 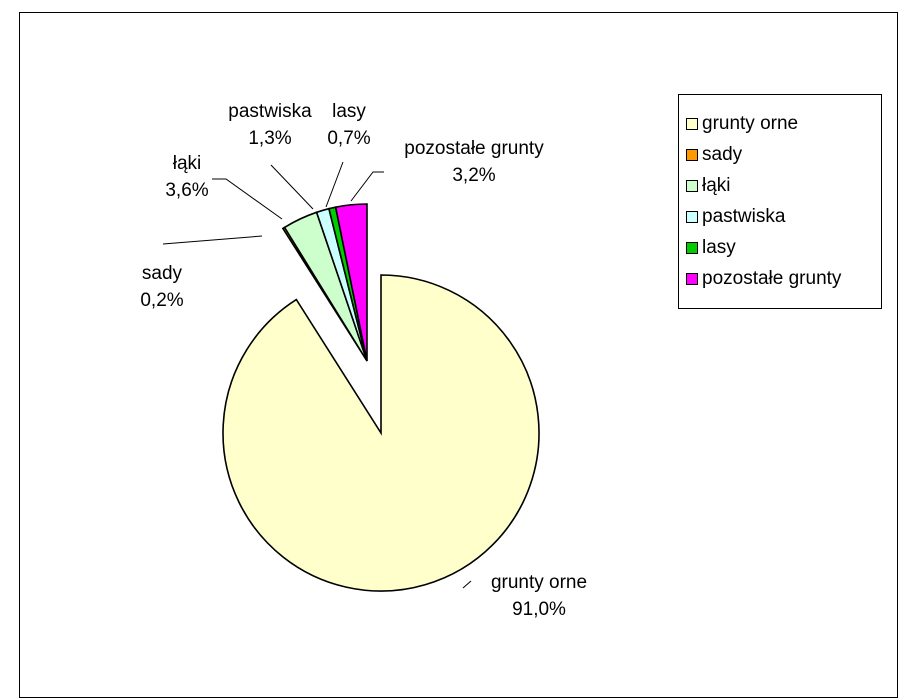 I want to click on legend-item: pastwiska, so click(x=780, y=216).